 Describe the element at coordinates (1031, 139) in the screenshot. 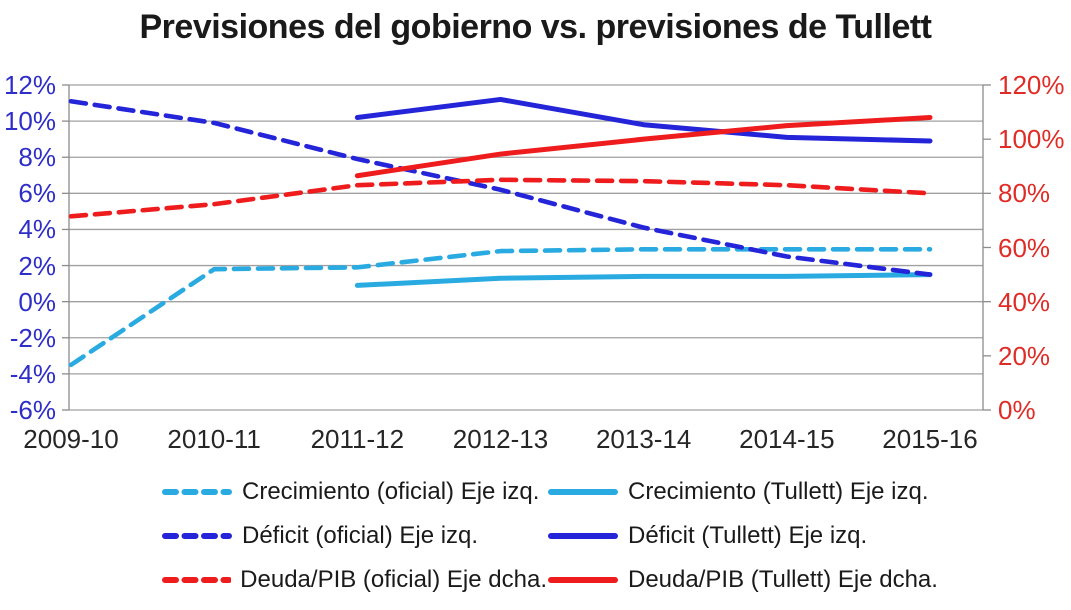

I see `right-axis-tick-label: 100%` at that location.